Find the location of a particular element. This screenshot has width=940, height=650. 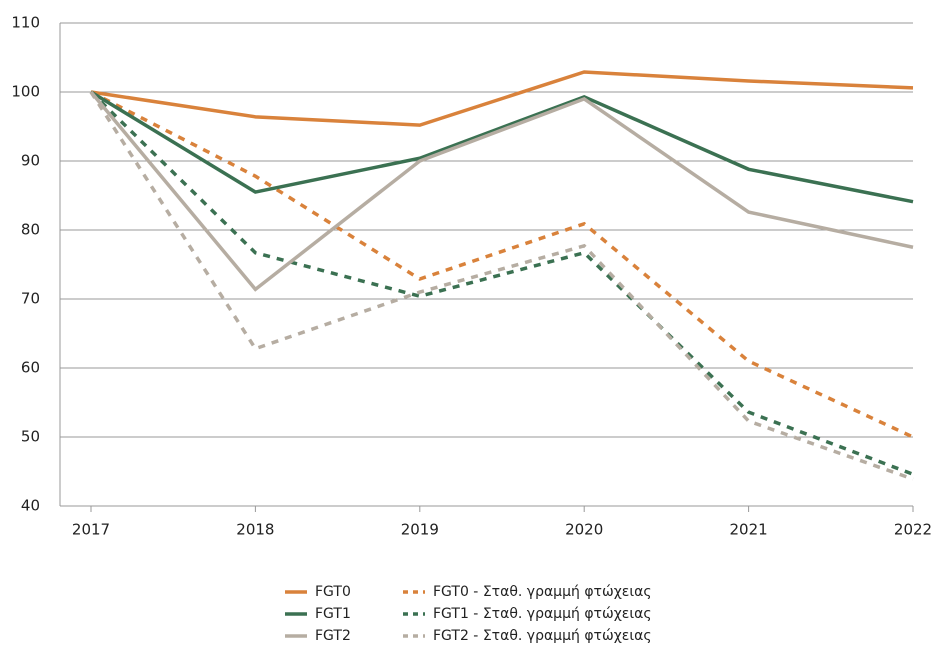

legend-label: FGT2 - Σταθ. γραμμή φτώχειας is located at coordinates (542, 636).